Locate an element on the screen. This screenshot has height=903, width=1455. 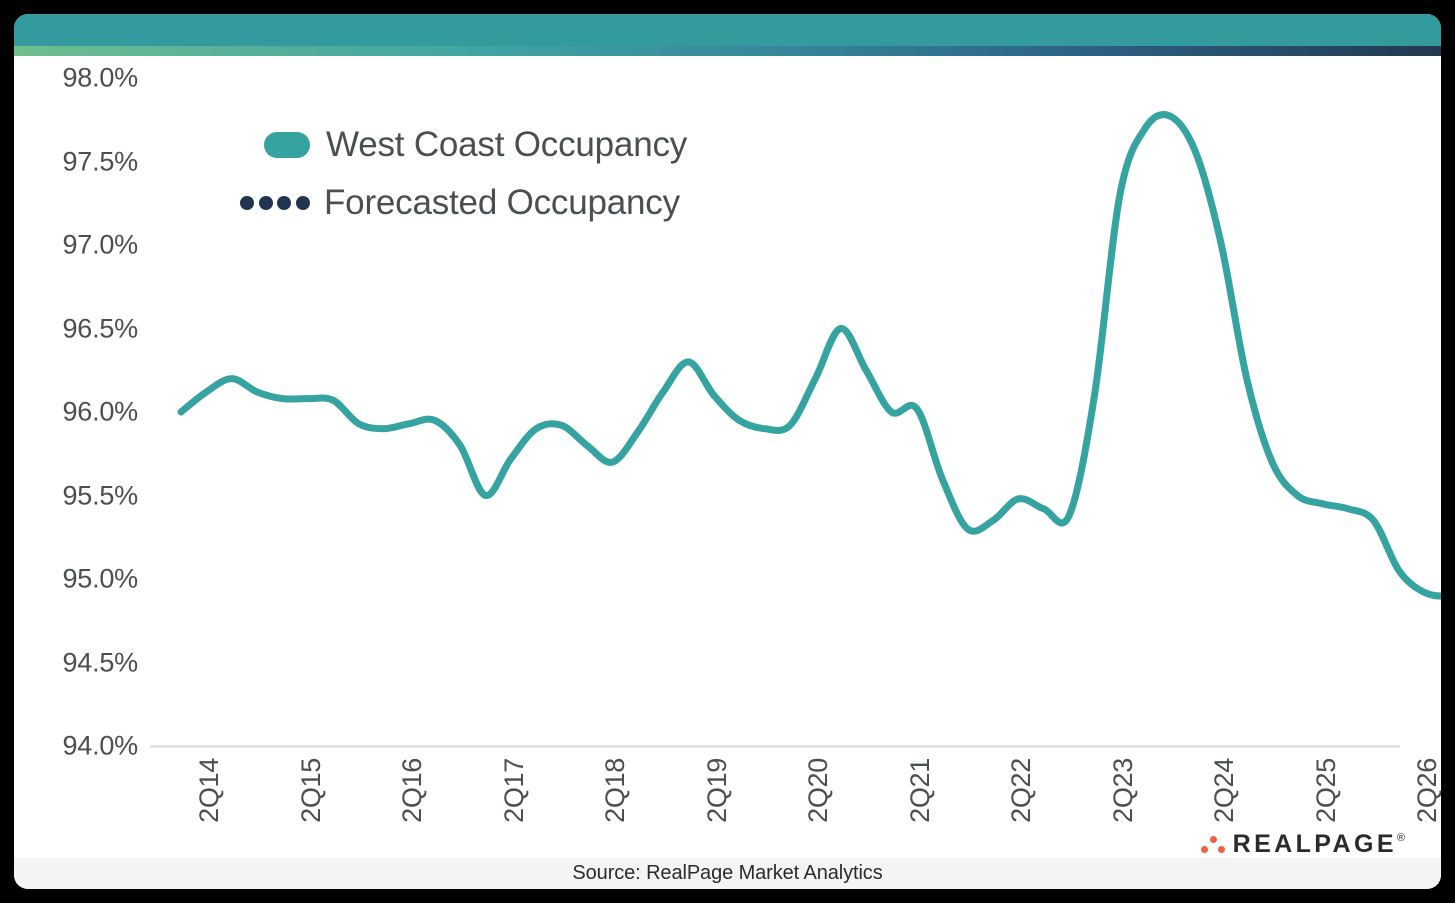
source-attribution: Source: RealPage Market Analytics is located at coordinates (727, 873).